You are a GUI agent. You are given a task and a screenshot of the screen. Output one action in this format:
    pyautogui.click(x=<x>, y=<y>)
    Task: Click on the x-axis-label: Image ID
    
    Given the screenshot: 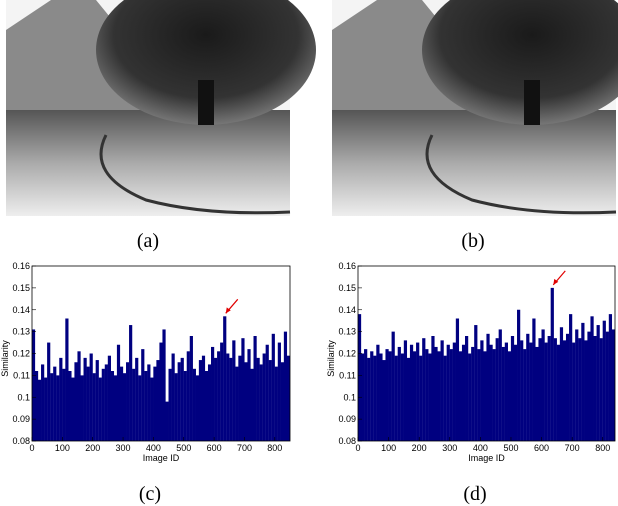 What is the action you would take?
    pyautogui.click(x=161, y=458)
    